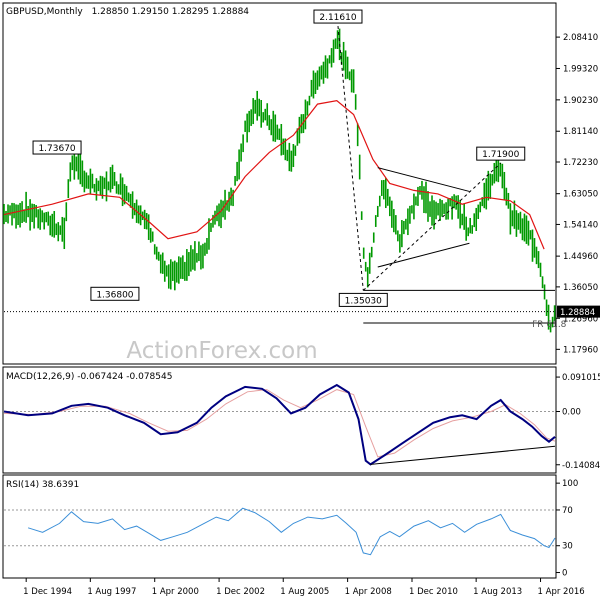 This screenshot has width=600, height=600. What do you see at coordinates (581, 466) in the screenshot?
I see `macd-axis-label: -0.140843` at bounding box center [581, 466].